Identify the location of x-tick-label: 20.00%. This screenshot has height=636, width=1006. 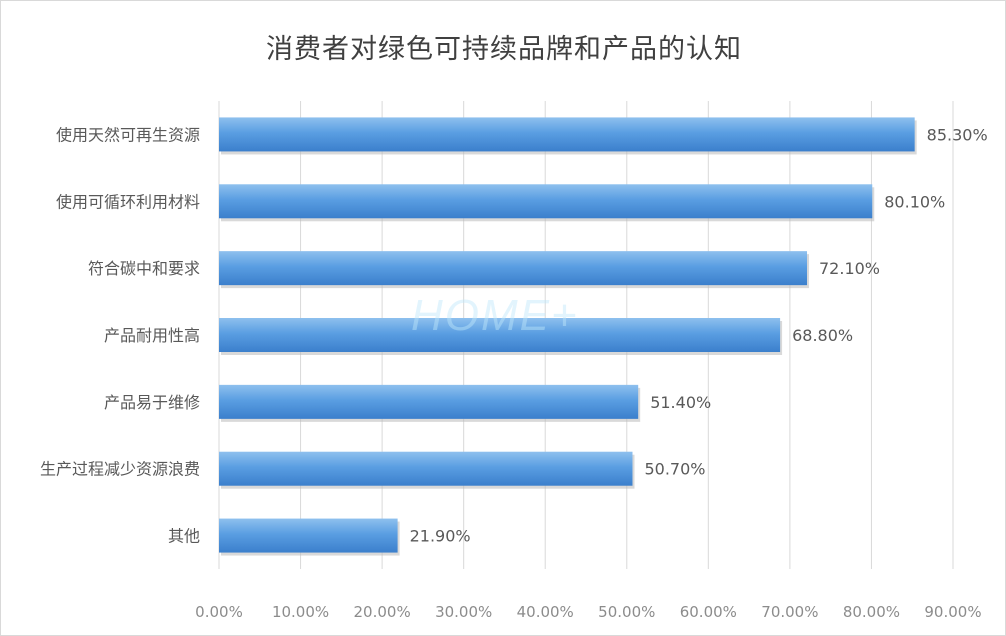
(382, 612).